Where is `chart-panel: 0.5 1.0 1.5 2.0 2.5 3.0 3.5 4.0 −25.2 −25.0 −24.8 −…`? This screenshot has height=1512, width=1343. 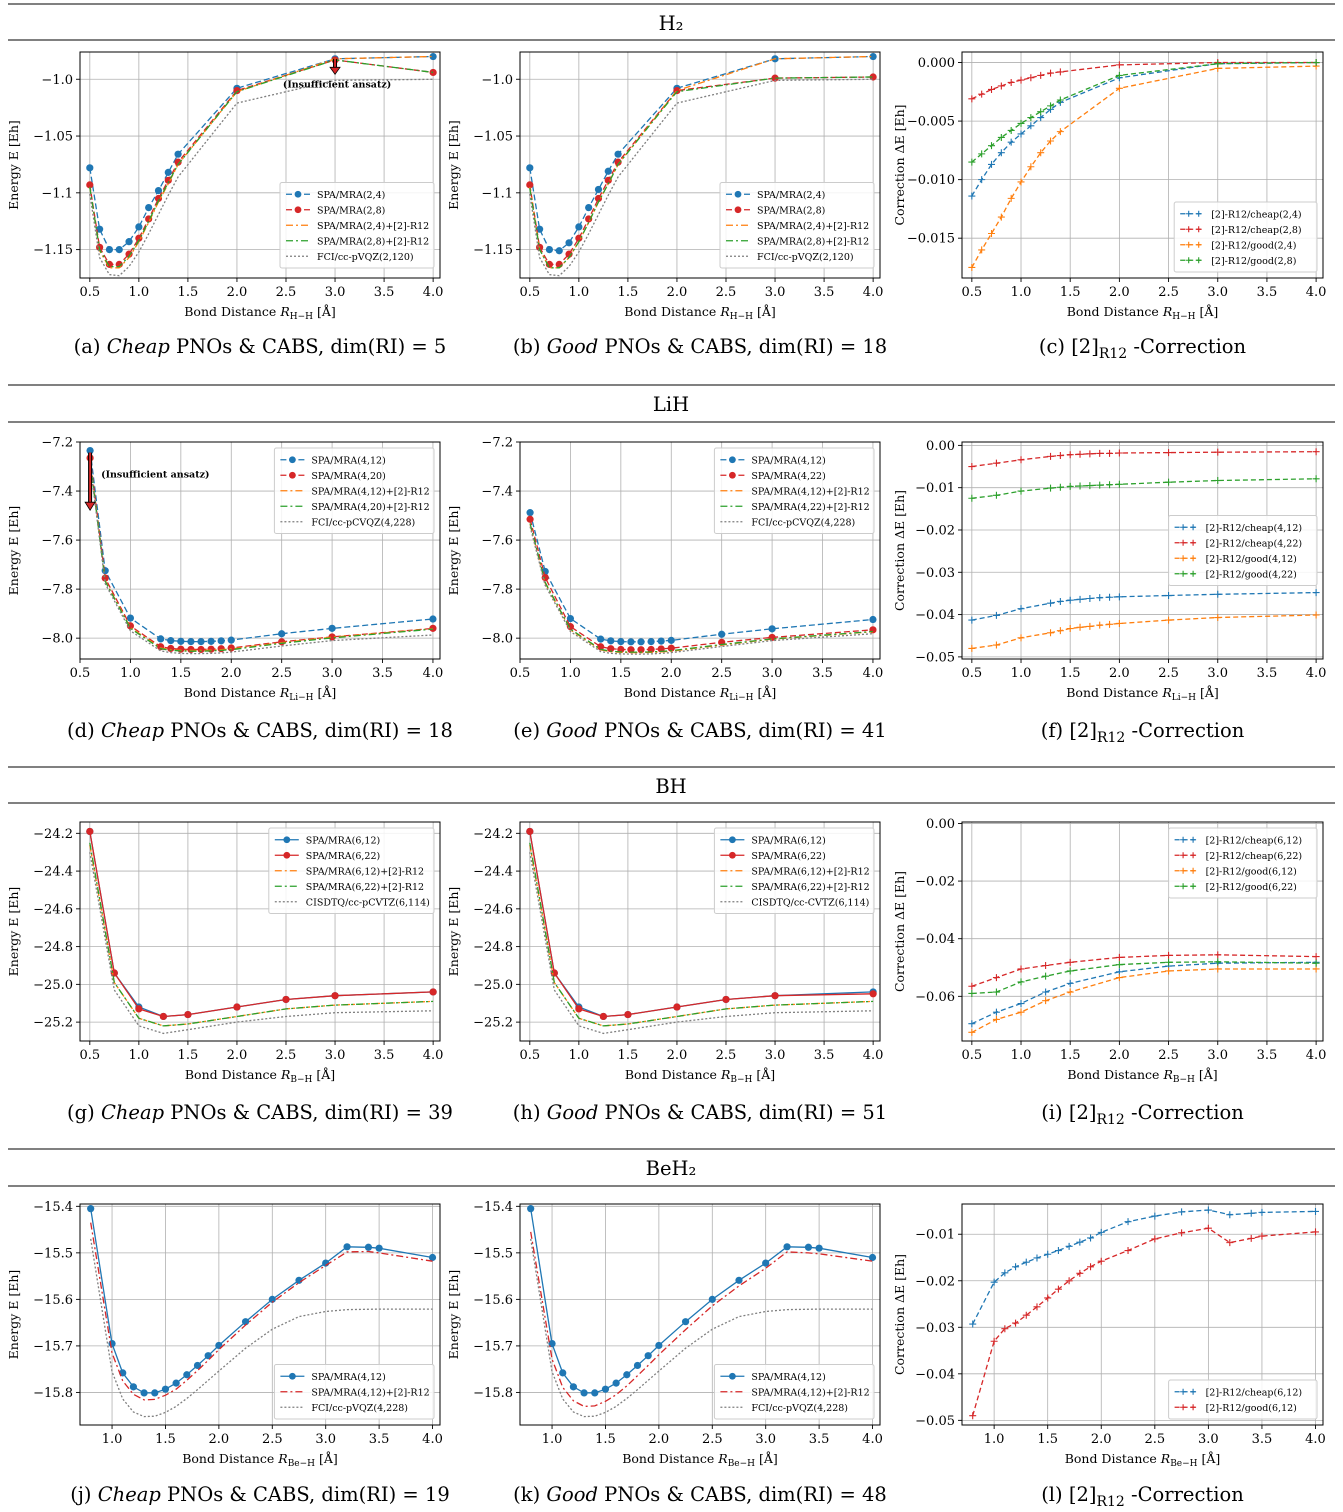 chart-panel: 0.5 1.0 1.5 2.0 2.5 3.0 3.5 4.0 −25.2 −25.0 −24.8 −… is located at coordinates (229, 972).